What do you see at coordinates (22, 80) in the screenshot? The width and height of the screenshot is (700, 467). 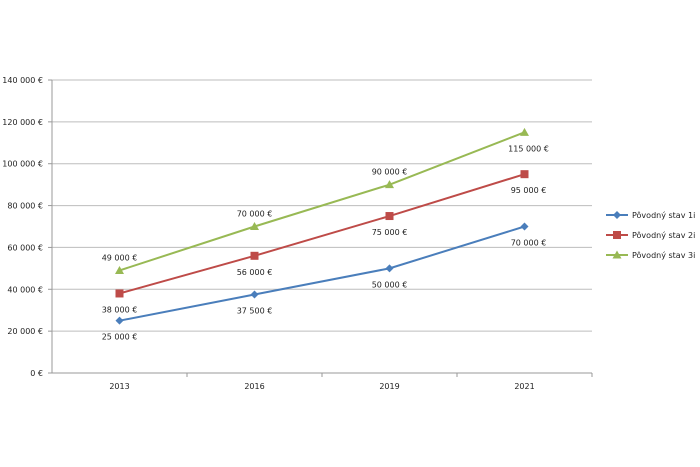 I see `y-tick-label: 140 000 €` at bounding box center [22, 80].